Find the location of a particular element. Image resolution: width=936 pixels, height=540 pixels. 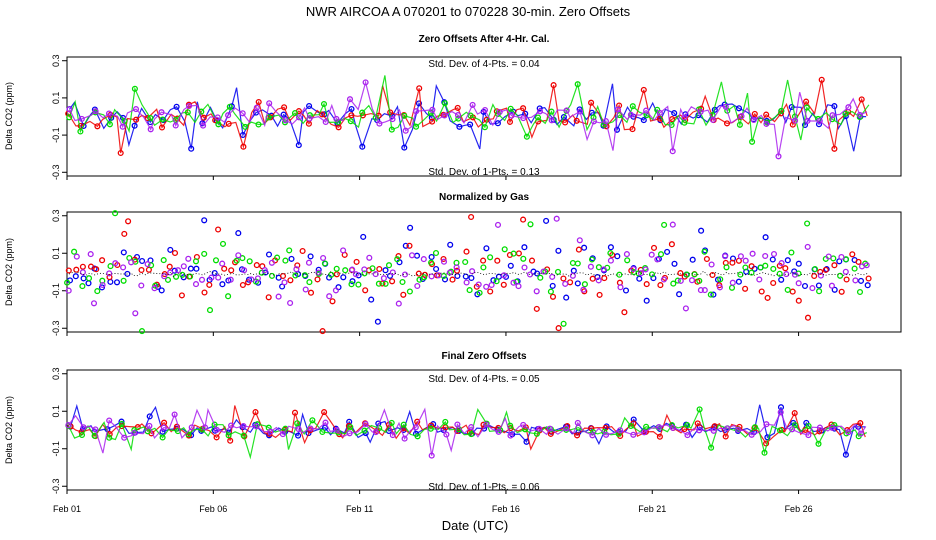

panel-title: Final Zero Offsets is located at coordinates (483, 356).